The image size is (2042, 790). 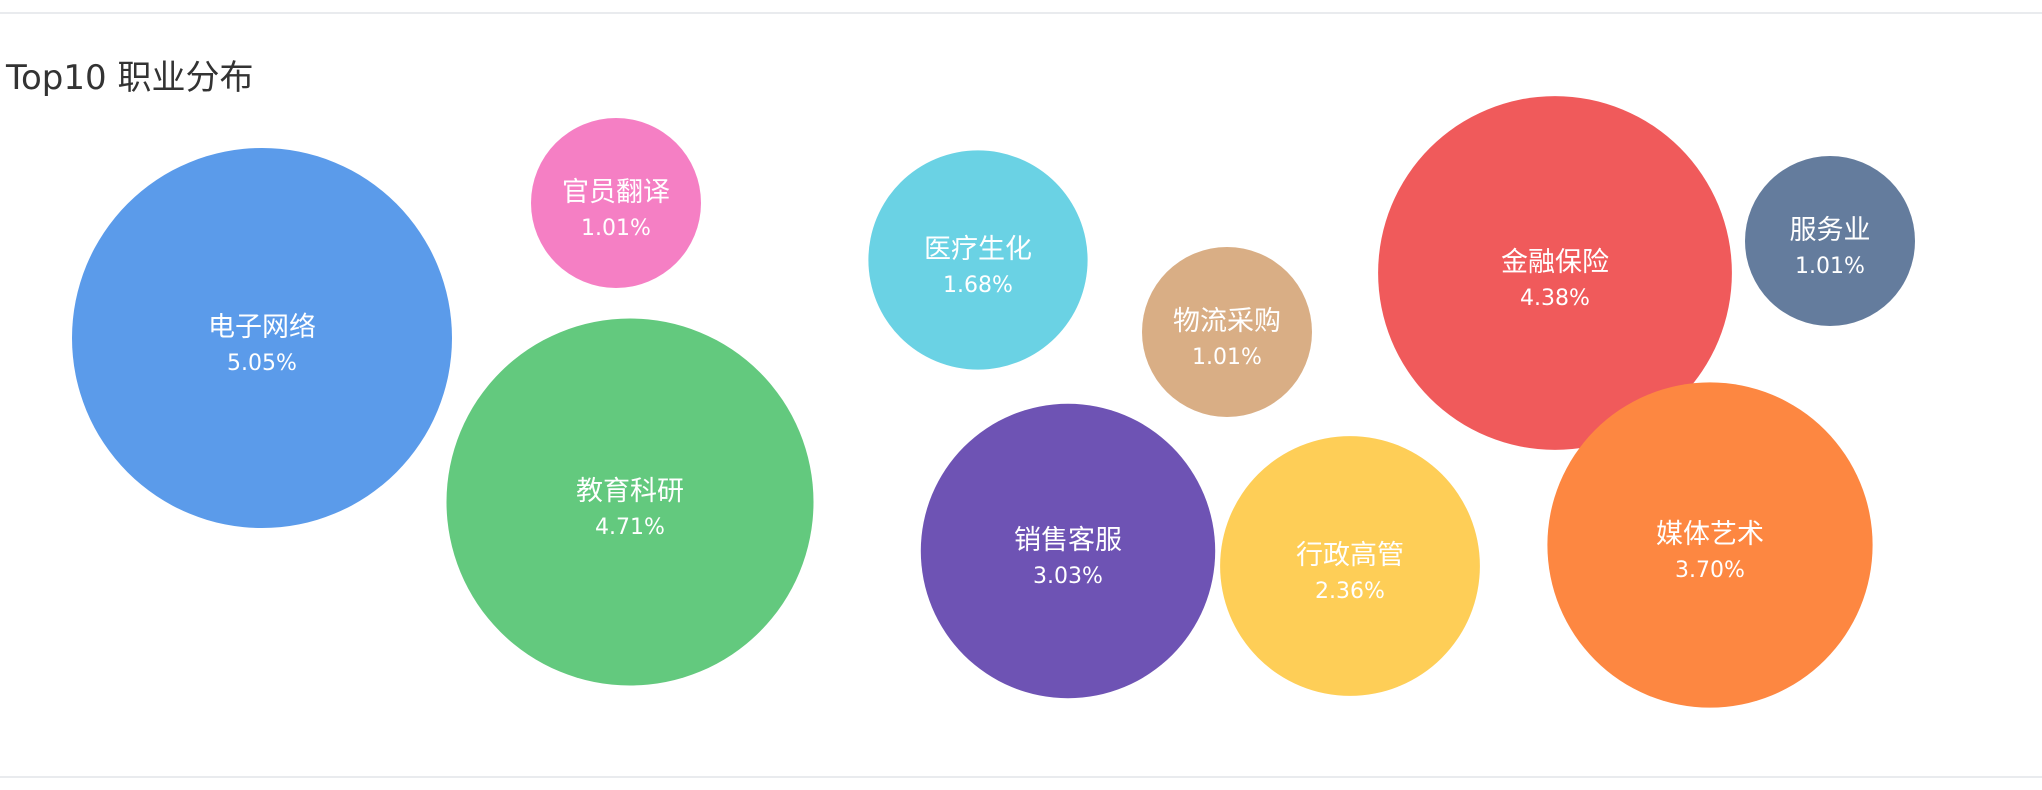 What do you see at coordinates (1830, 266) in the screenshot?
I see `bubble-8-value: 1.01%` at bounding box center [1830, 266].